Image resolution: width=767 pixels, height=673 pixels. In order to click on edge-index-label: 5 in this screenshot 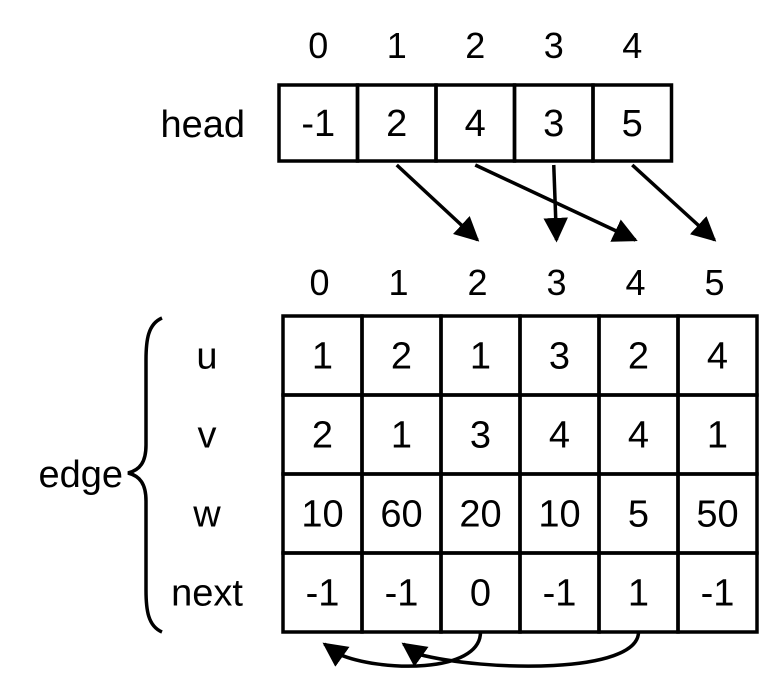, I will do `click(714, 282)`.